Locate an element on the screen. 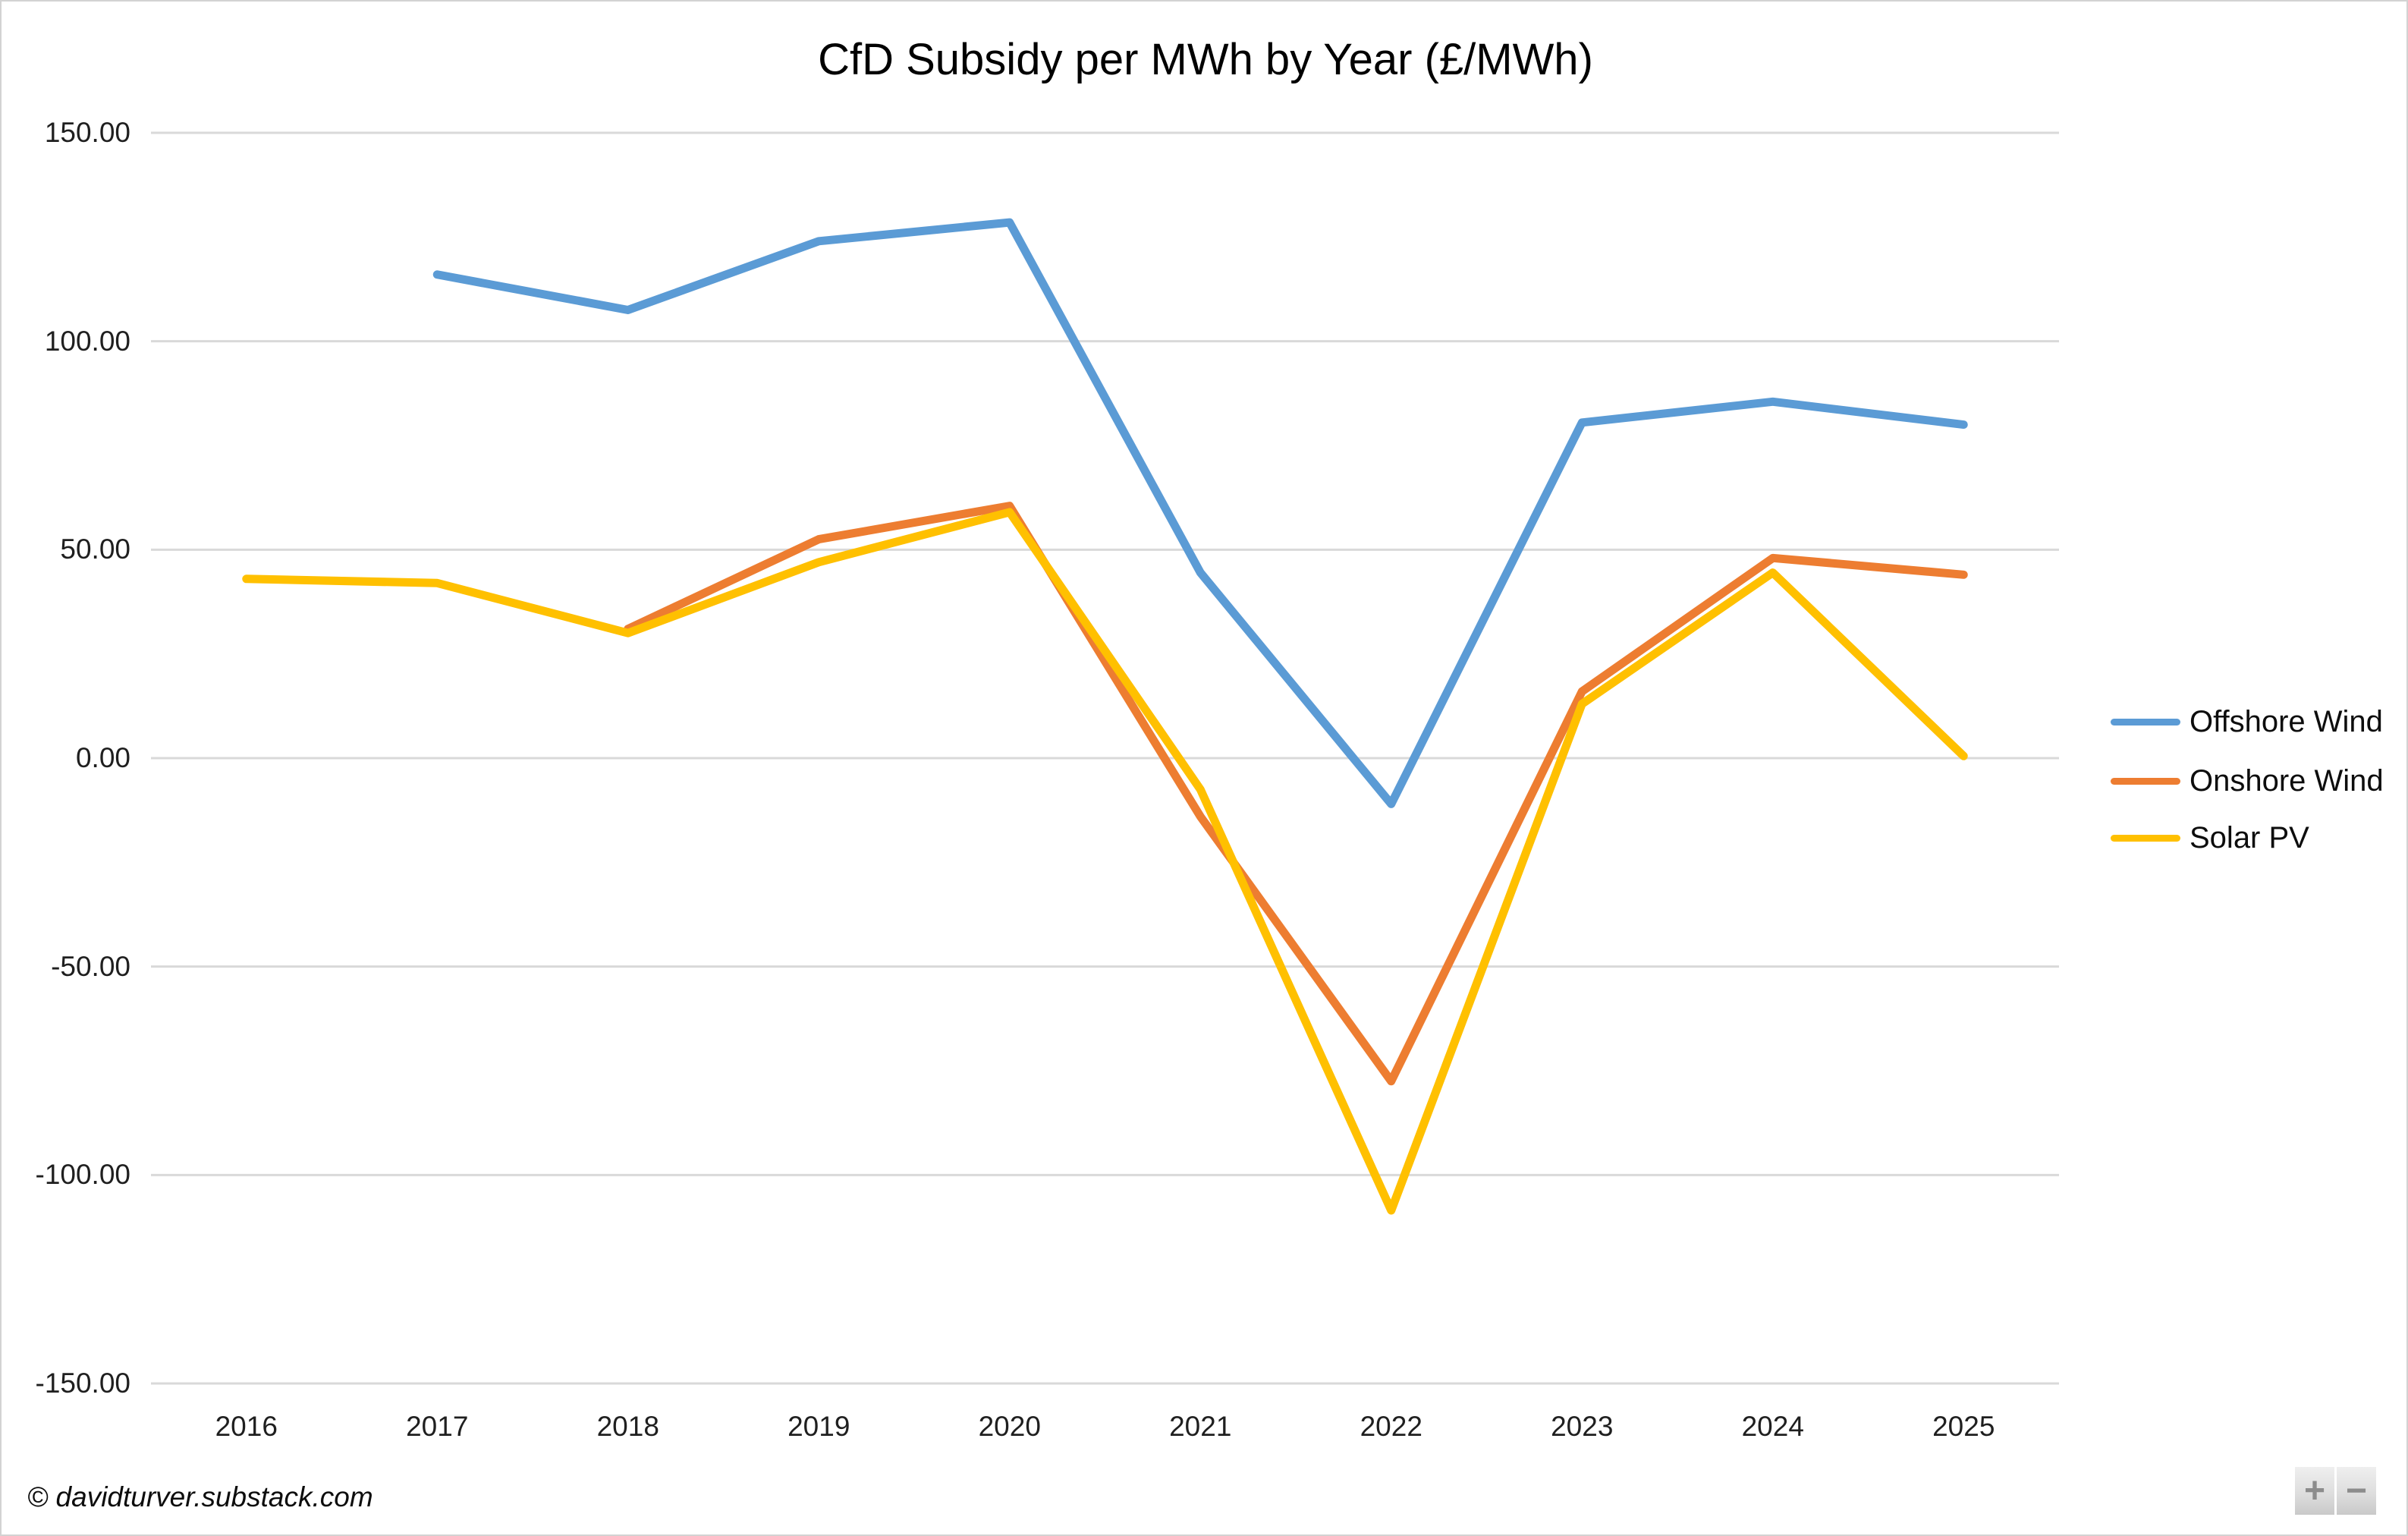  legend-label: Offshore Wind is located at coordinates (2286, 721).